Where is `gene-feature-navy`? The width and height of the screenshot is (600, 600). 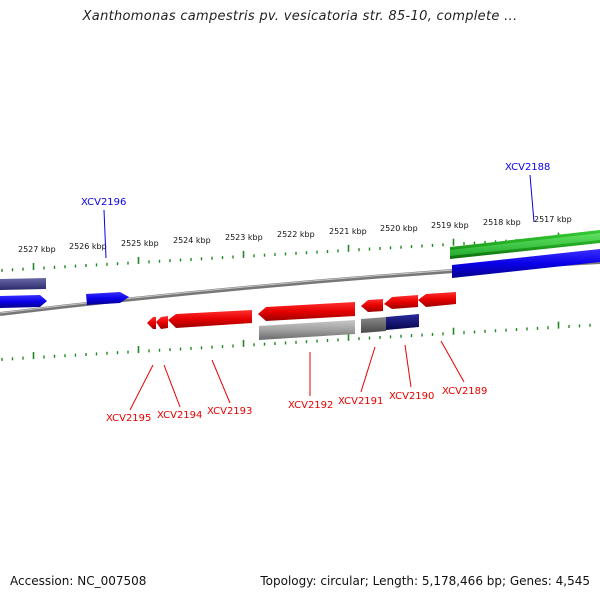 gene-feature-navy is located at coordinates (402, 322).